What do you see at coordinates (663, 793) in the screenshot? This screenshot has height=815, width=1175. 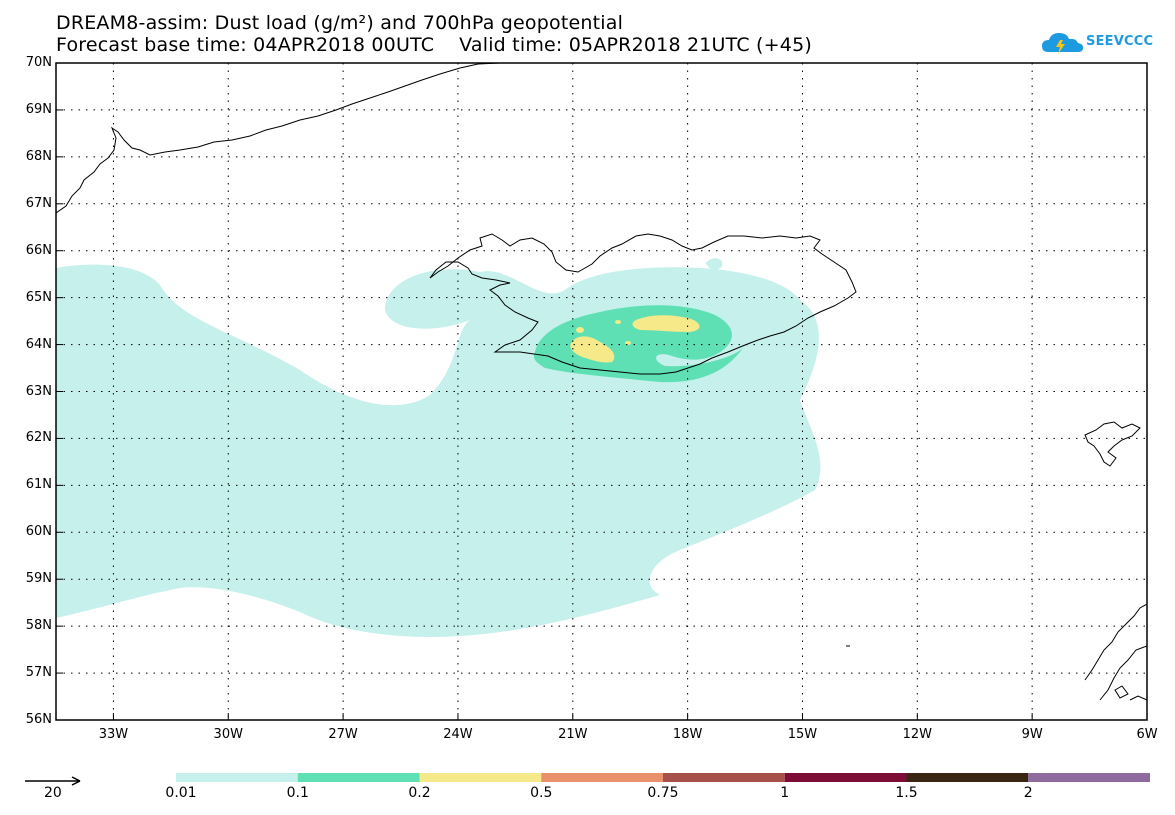 I see `colorbar-label: 0.75` at bounding box center [663, 793].